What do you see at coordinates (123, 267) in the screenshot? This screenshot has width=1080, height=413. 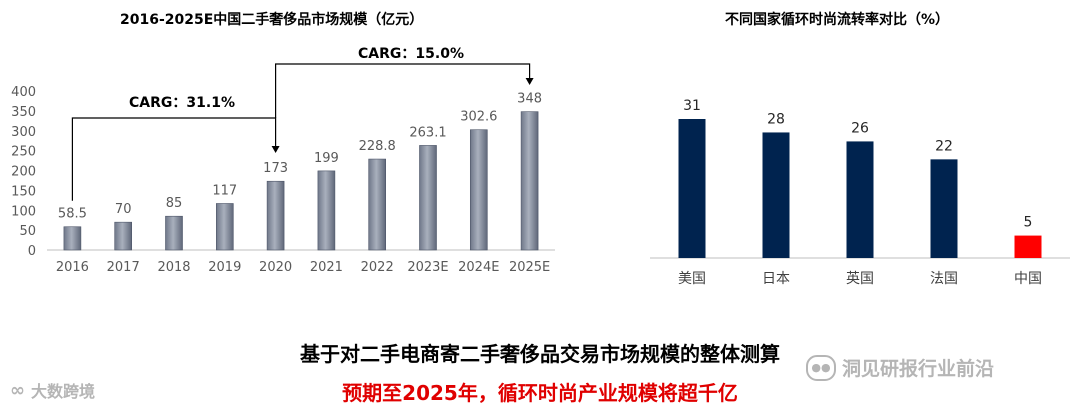 I see `x-tick-label: 2017` at bounding box center [123, 267].